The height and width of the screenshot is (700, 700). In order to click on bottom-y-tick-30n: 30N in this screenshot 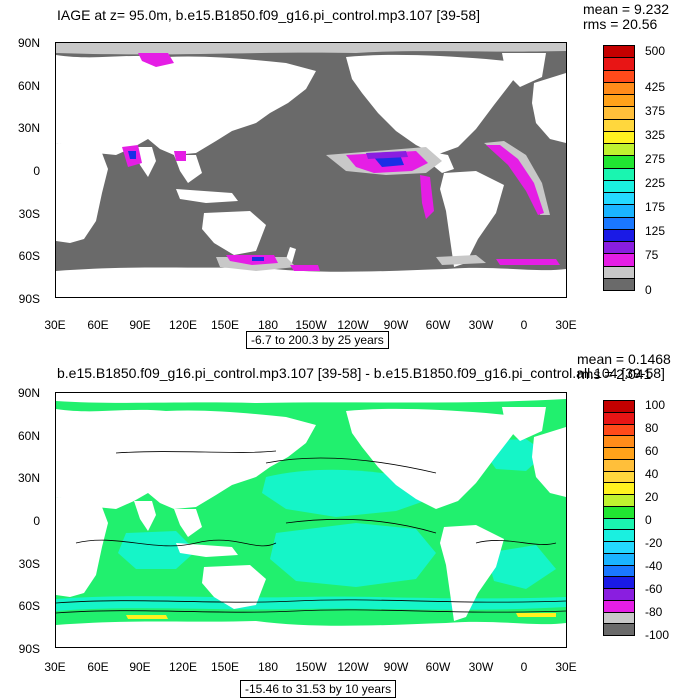, I will do `click(28, 478)`.